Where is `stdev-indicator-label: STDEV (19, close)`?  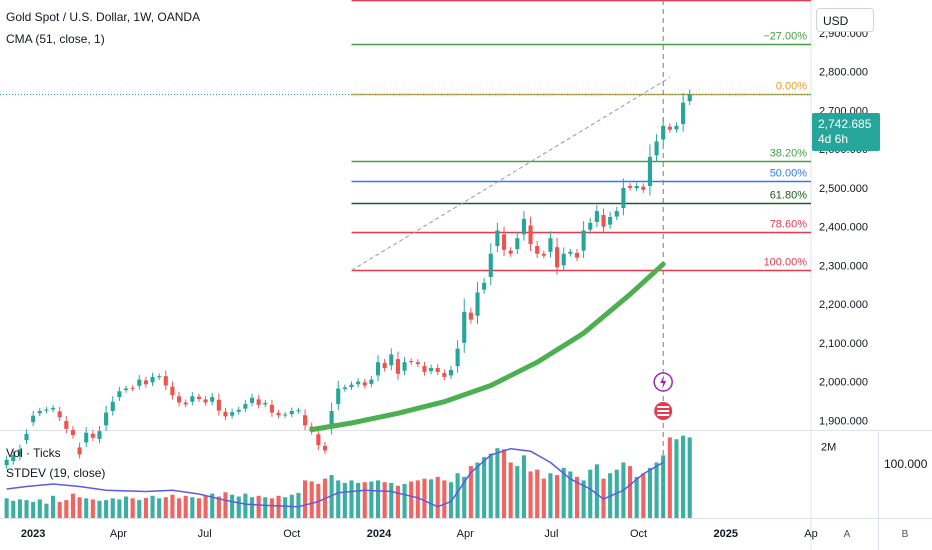 stdev-indicator-label: STDEV (19, close) is located at coordinates (56, 473).